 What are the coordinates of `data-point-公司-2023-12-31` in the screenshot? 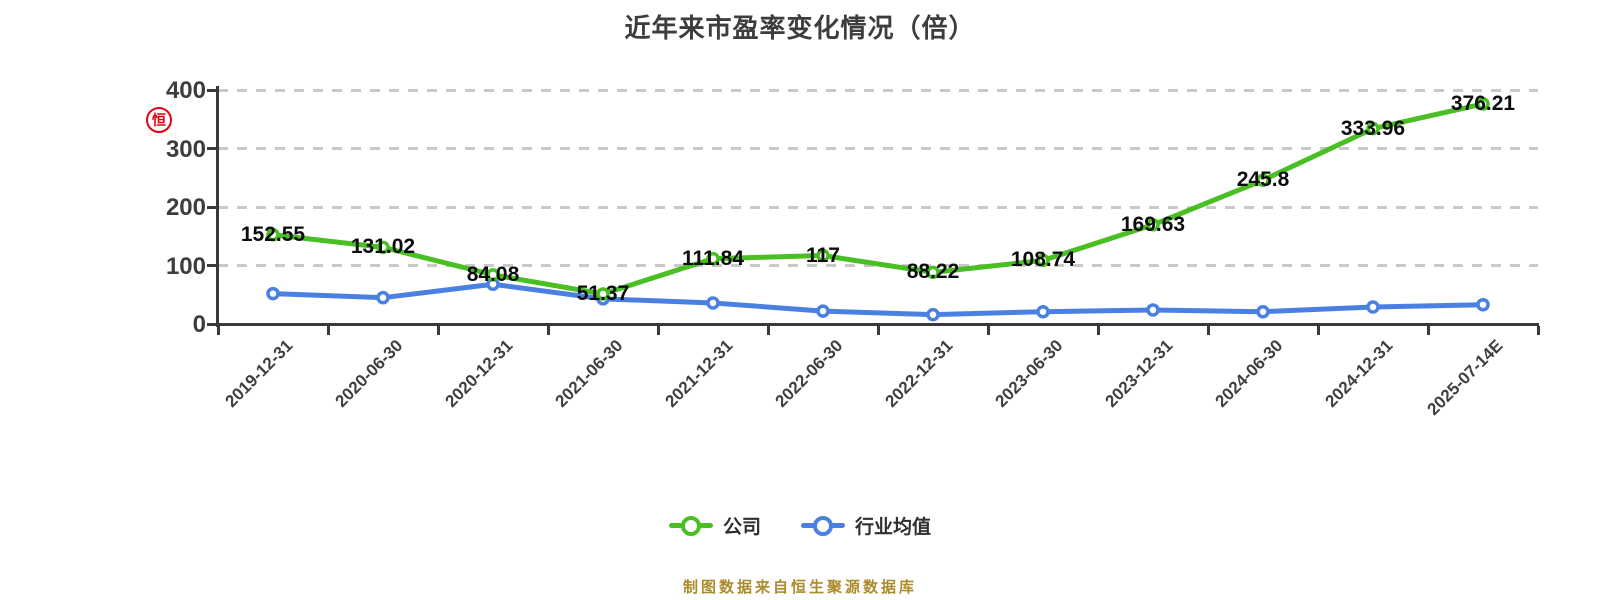 It's located at (1153, 225).